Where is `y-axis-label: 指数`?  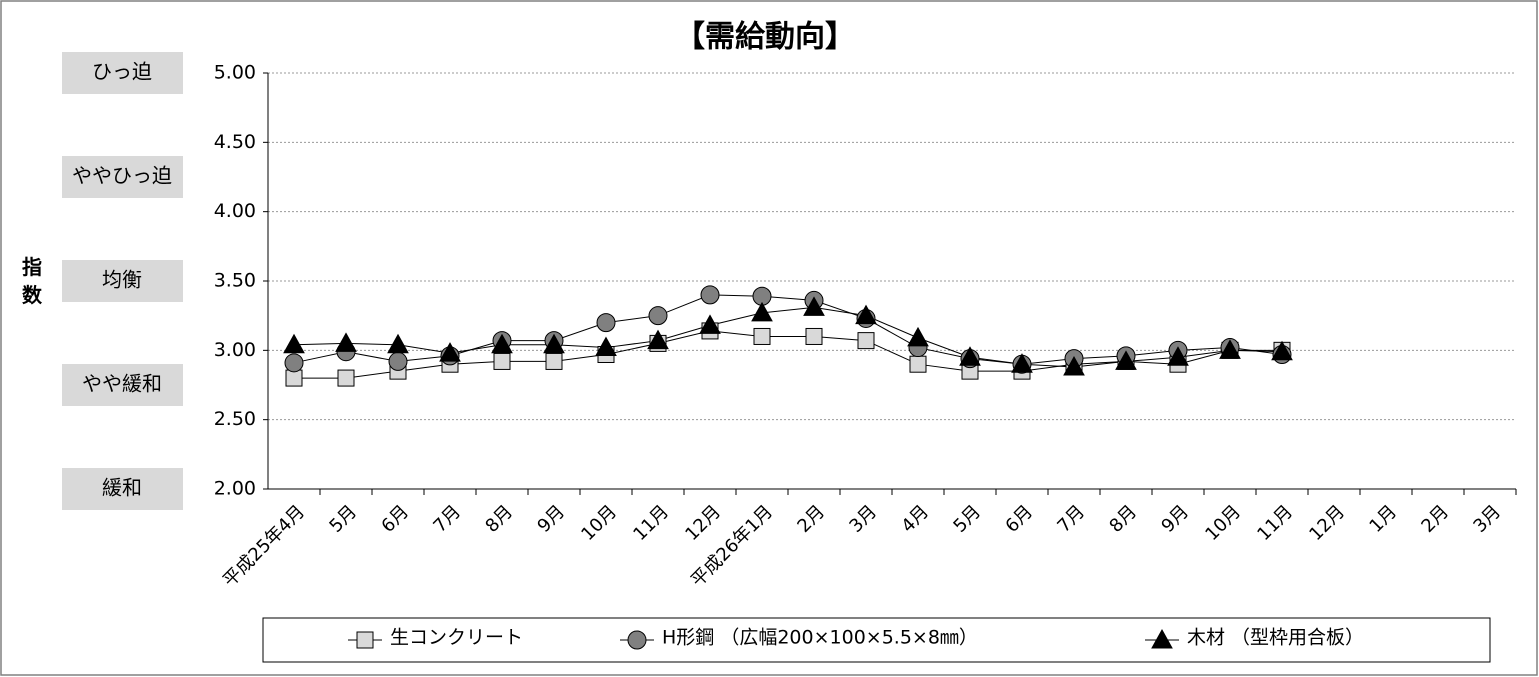 y-axis-label: 指数 is located at coordinates (32, 281).